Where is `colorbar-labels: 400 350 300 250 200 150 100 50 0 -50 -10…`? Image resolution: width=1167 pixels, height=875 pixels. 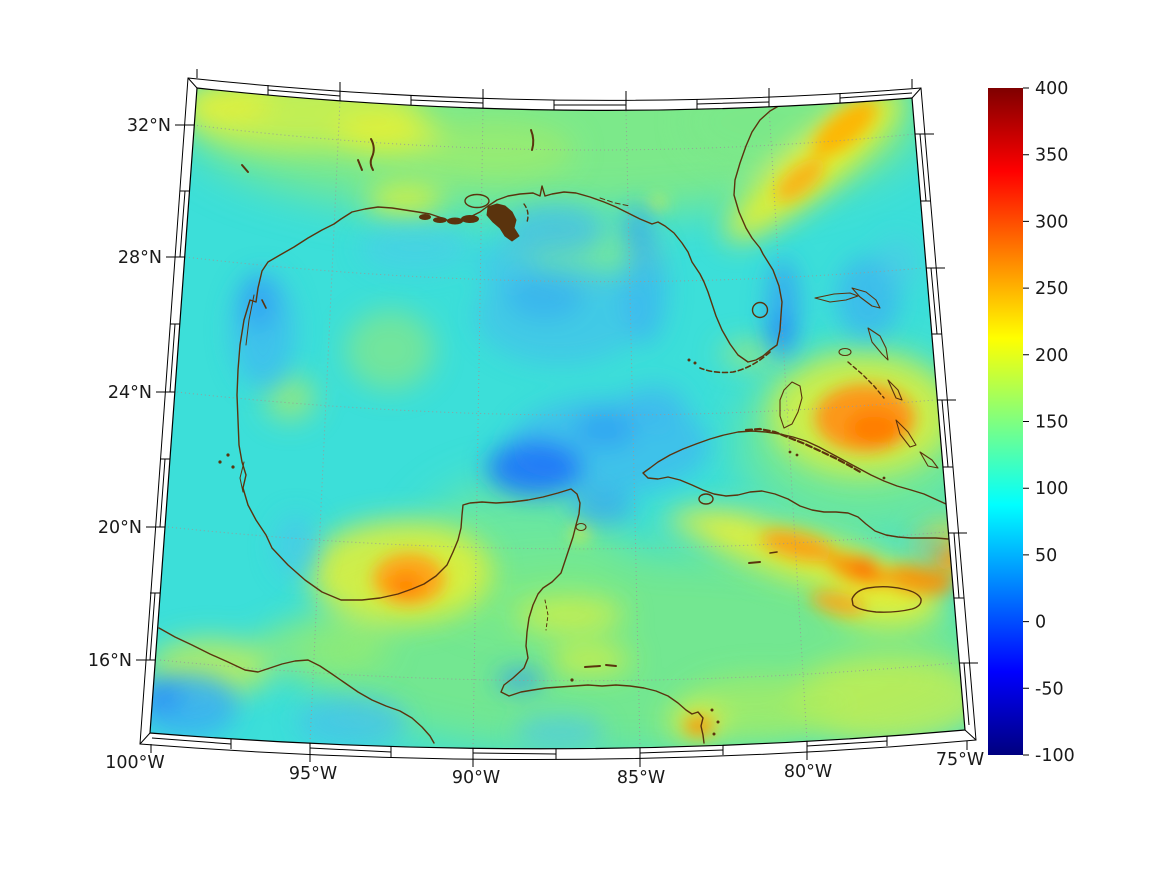 colorbar-labels: 400 350 300 250 200 150 100 50 0 -50 -10… is located at coordinates (1055, 422).